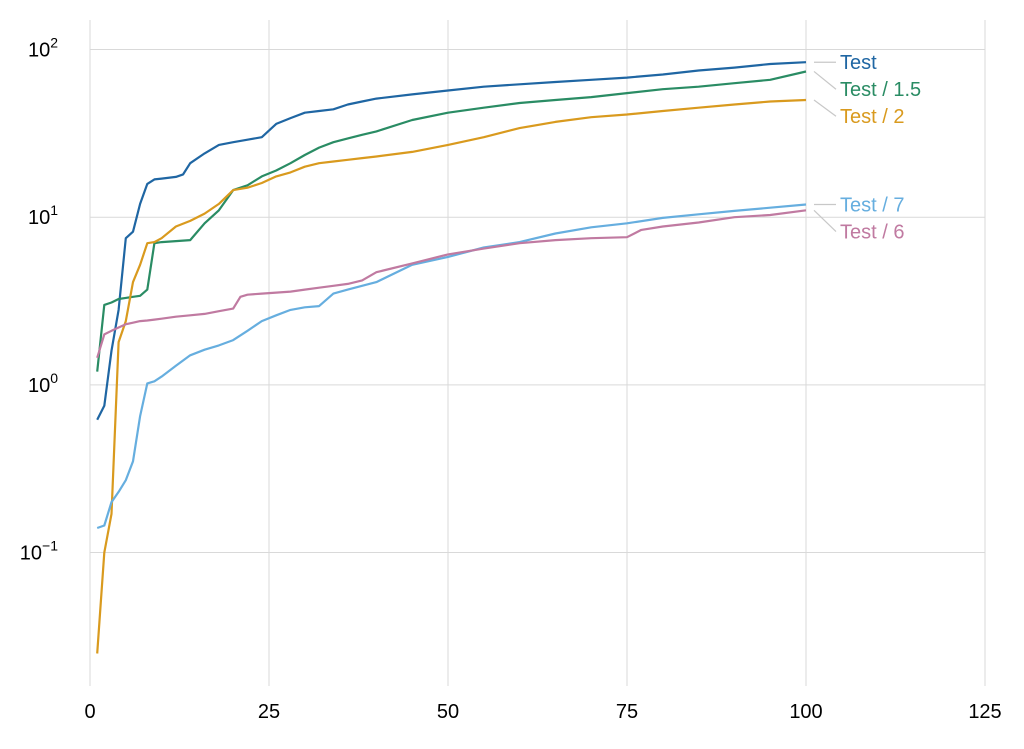 Image resolution: width=1024 pixels, height=749 pixels. I want to click on y-tick-exponent: 0, so click(54, 378).